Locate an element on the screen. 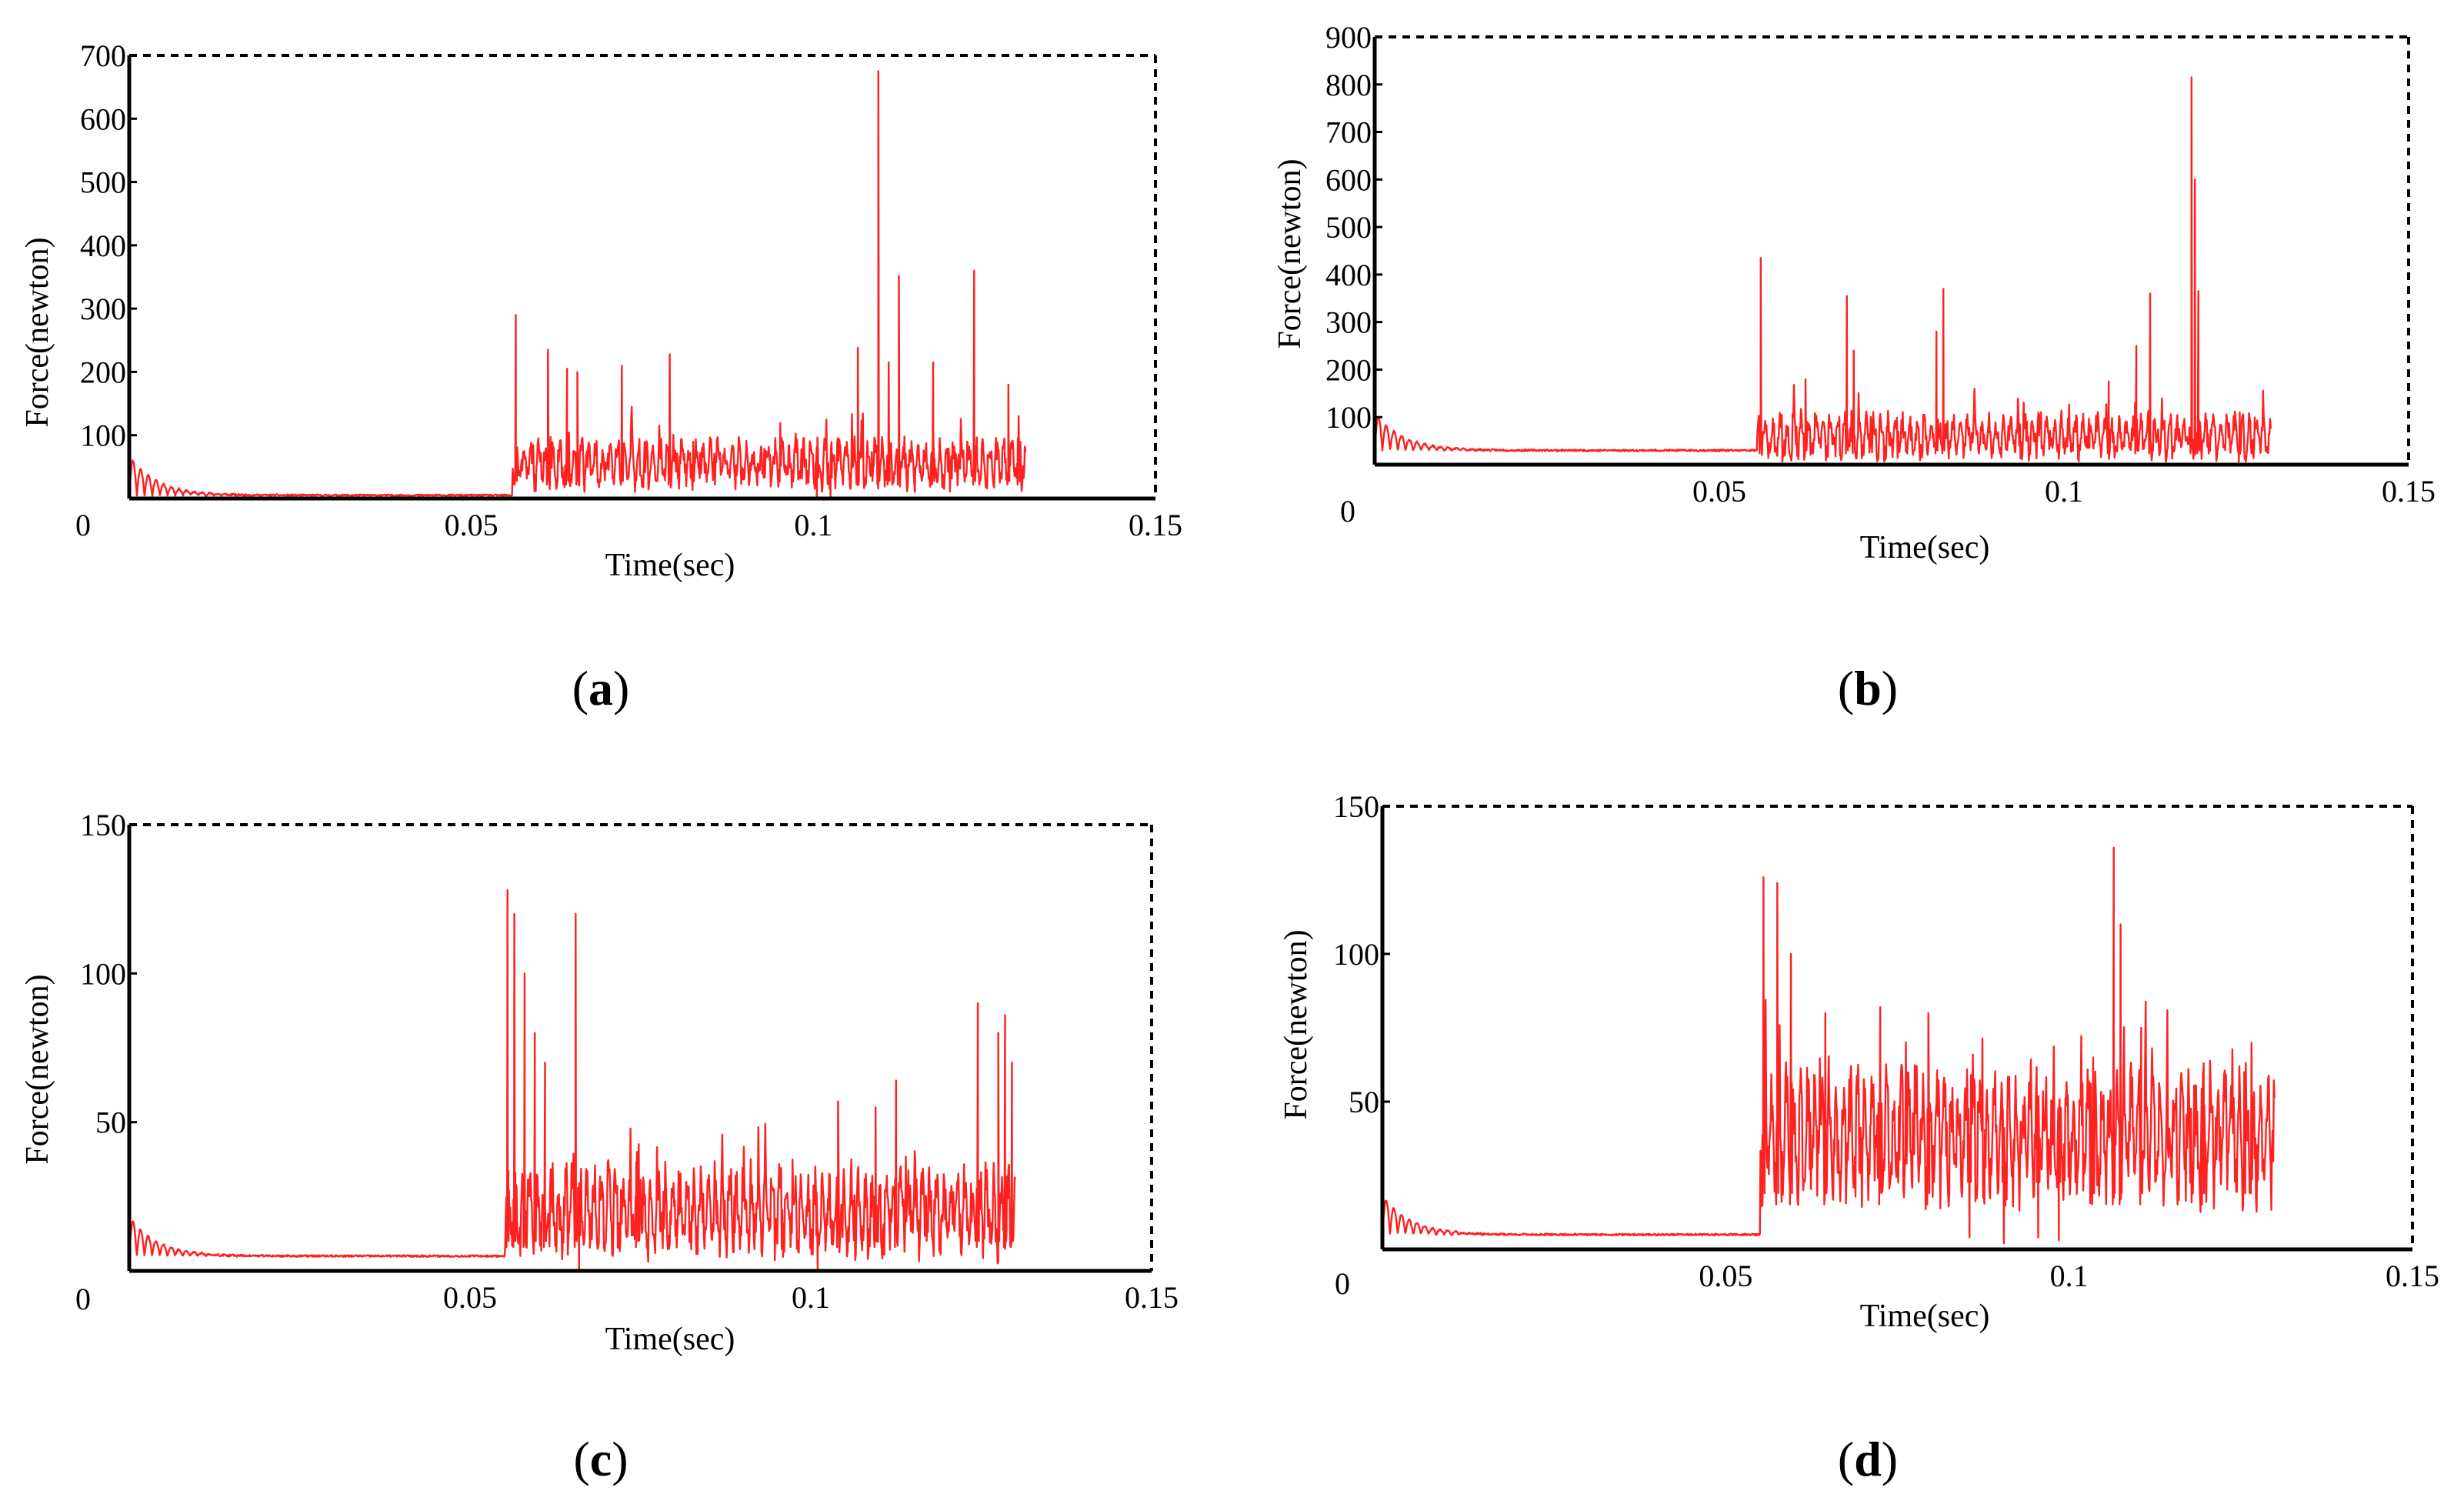 The height and width of the screenshot is (1504, 2464). panel-label-letter: b is located at coordinates (1868, 688).